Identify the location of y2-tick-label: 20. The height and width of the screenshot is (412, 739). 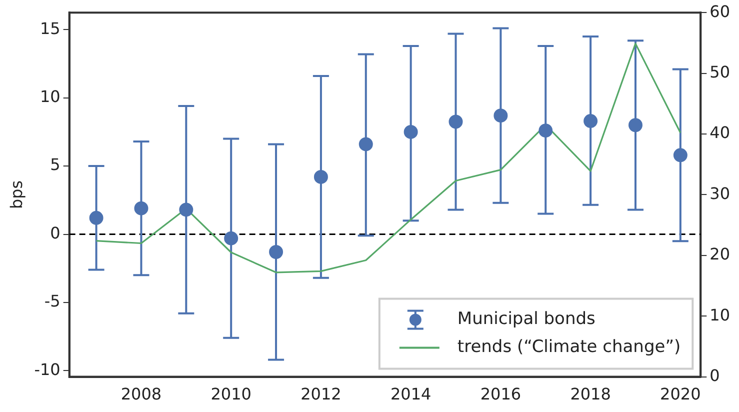
(720, 254).